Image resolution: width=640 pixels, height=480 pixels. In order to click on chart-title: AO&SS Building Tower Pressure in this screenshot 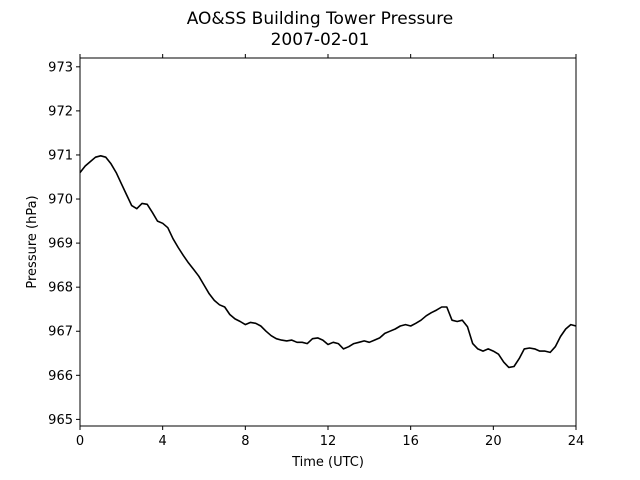, I will do `click(320, 19)`.